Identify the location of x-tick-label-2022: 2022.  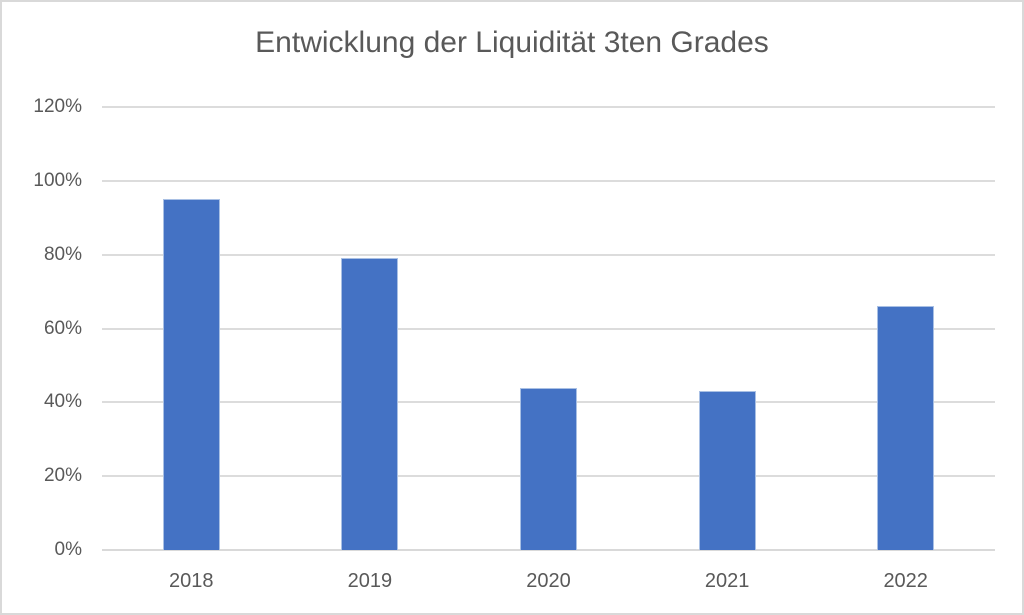
(905, 581).